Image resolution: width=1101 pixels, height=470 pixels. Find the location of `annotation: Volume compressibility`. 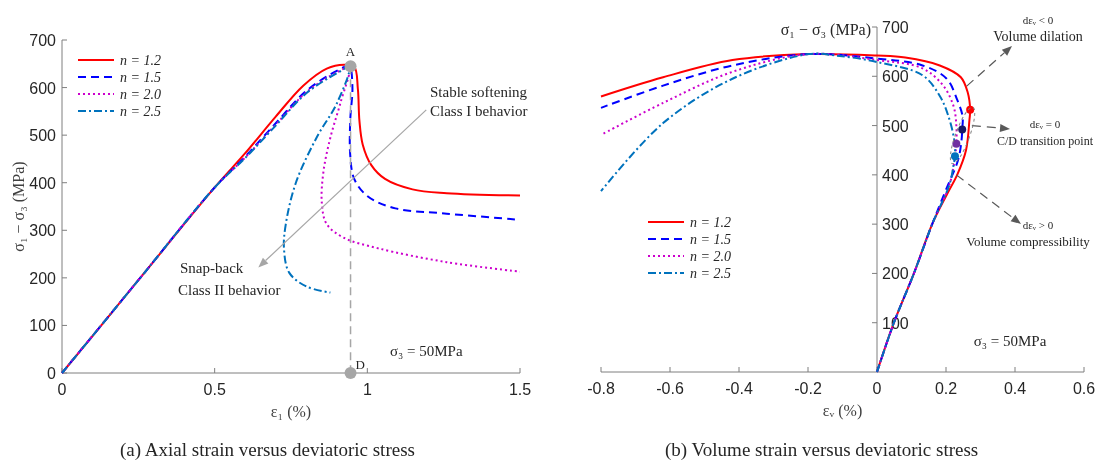

annotation: Volume compressibility is located at coordinates (1028, 241).